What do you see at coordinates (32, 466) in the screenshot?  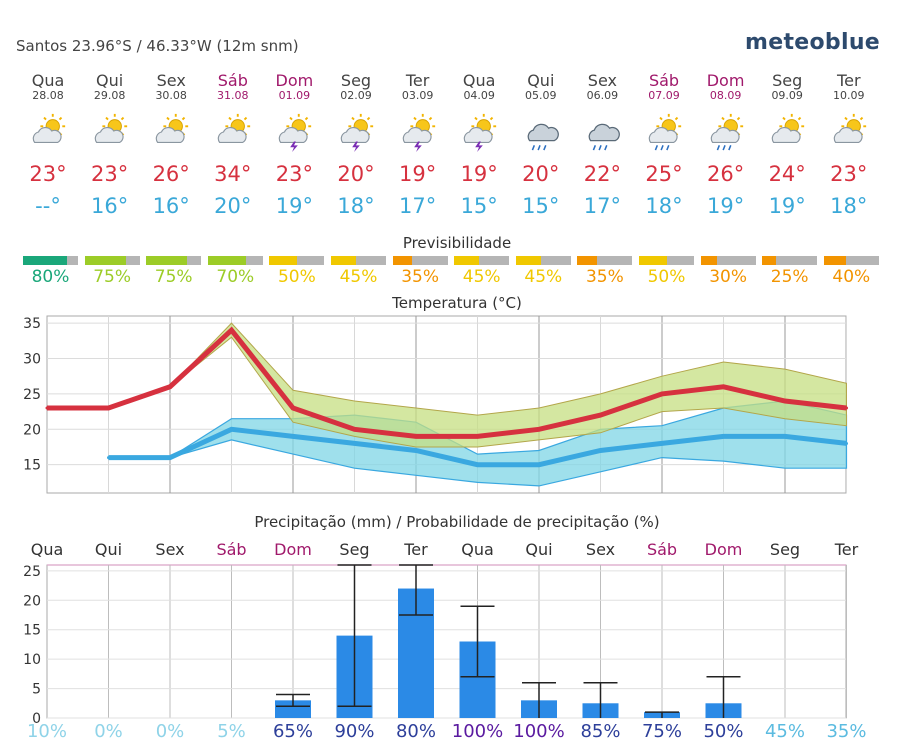 I see `y-tick-label: 15` at bounding box center [32, 466].